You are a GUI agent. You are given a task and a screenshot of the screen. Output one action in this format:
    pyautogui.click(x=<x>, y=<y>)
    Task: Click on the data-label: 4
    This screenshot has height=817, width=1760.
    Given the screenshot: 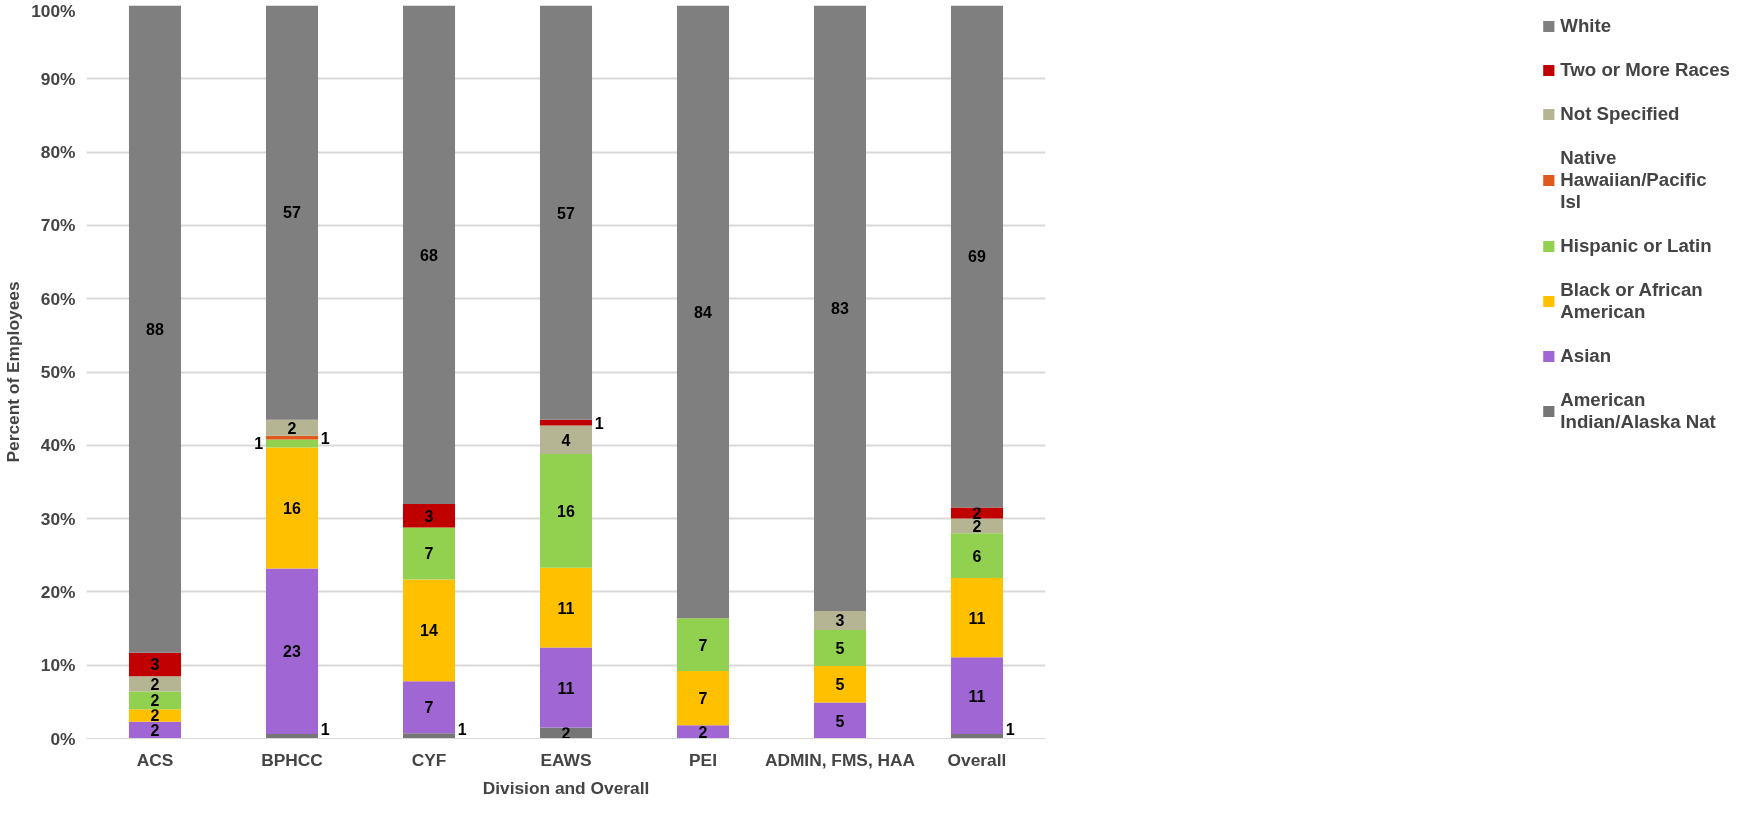 What is the action you would take?
    pyautogui.click(x=566, y=440)
    